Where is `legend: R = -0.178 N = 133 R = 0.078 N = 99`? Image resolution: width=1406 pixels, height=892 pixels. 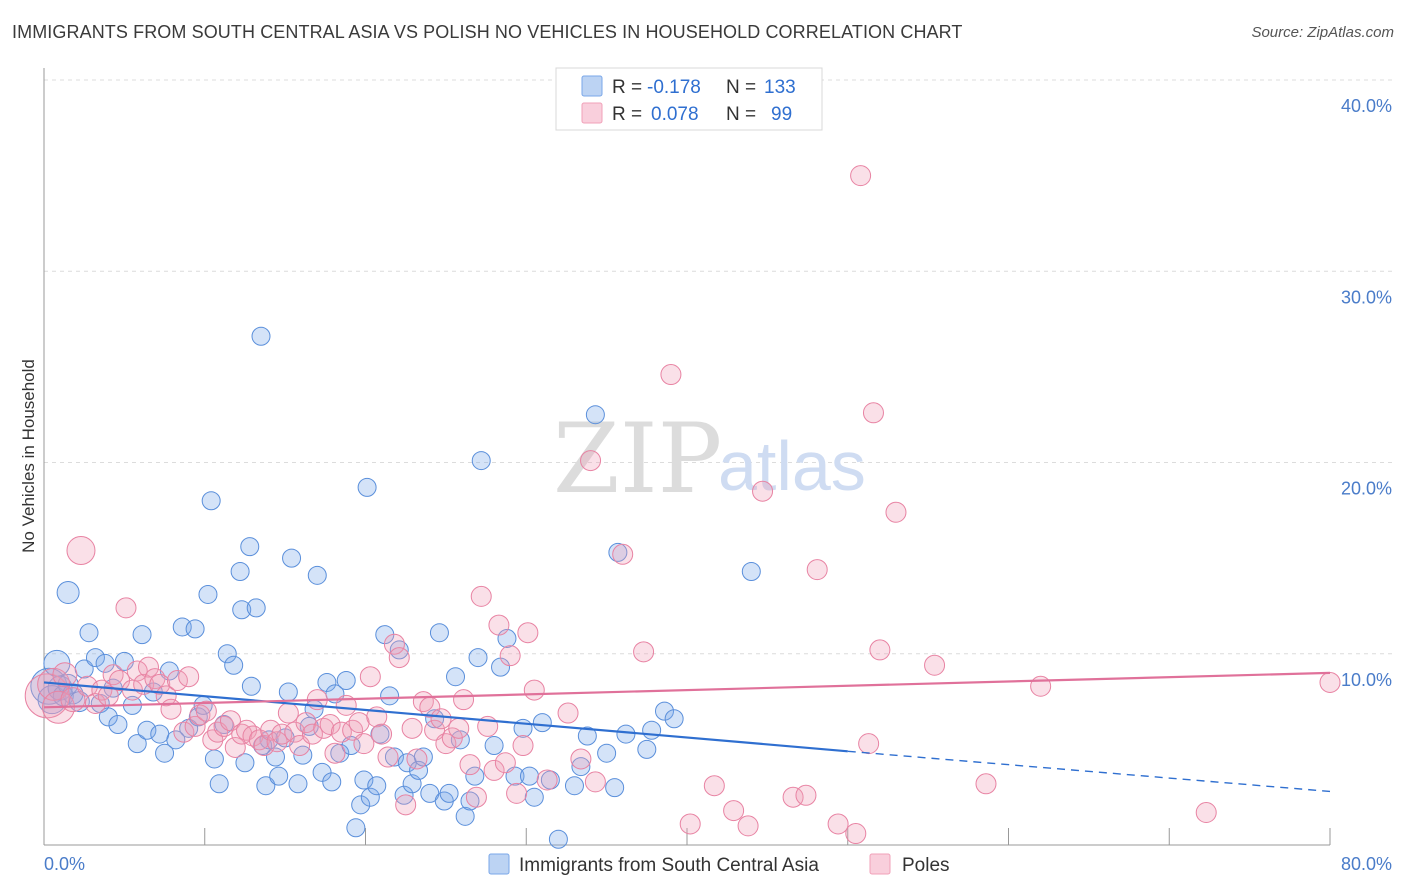
legend: R = -0.178 N = 133 R = 0.078 N = 99 is located at coordinates (689, 99).